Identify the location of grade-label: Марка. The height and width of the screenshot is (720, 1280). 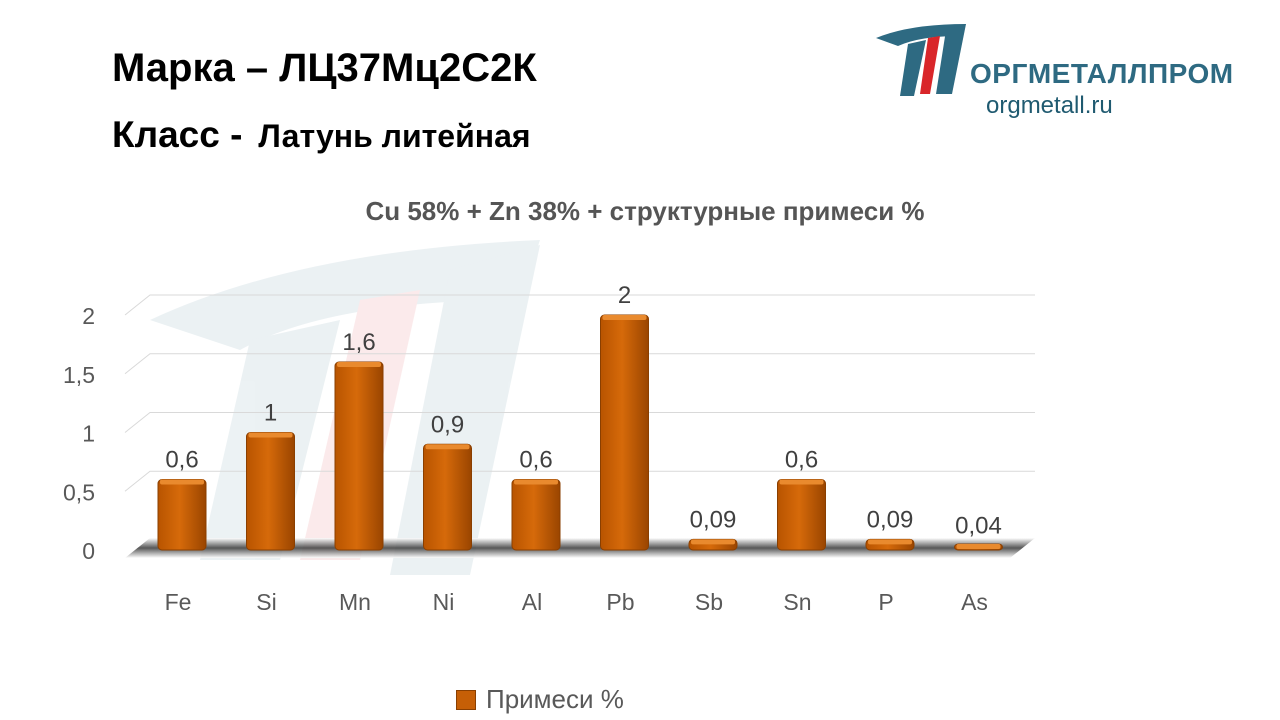
(173, 68).